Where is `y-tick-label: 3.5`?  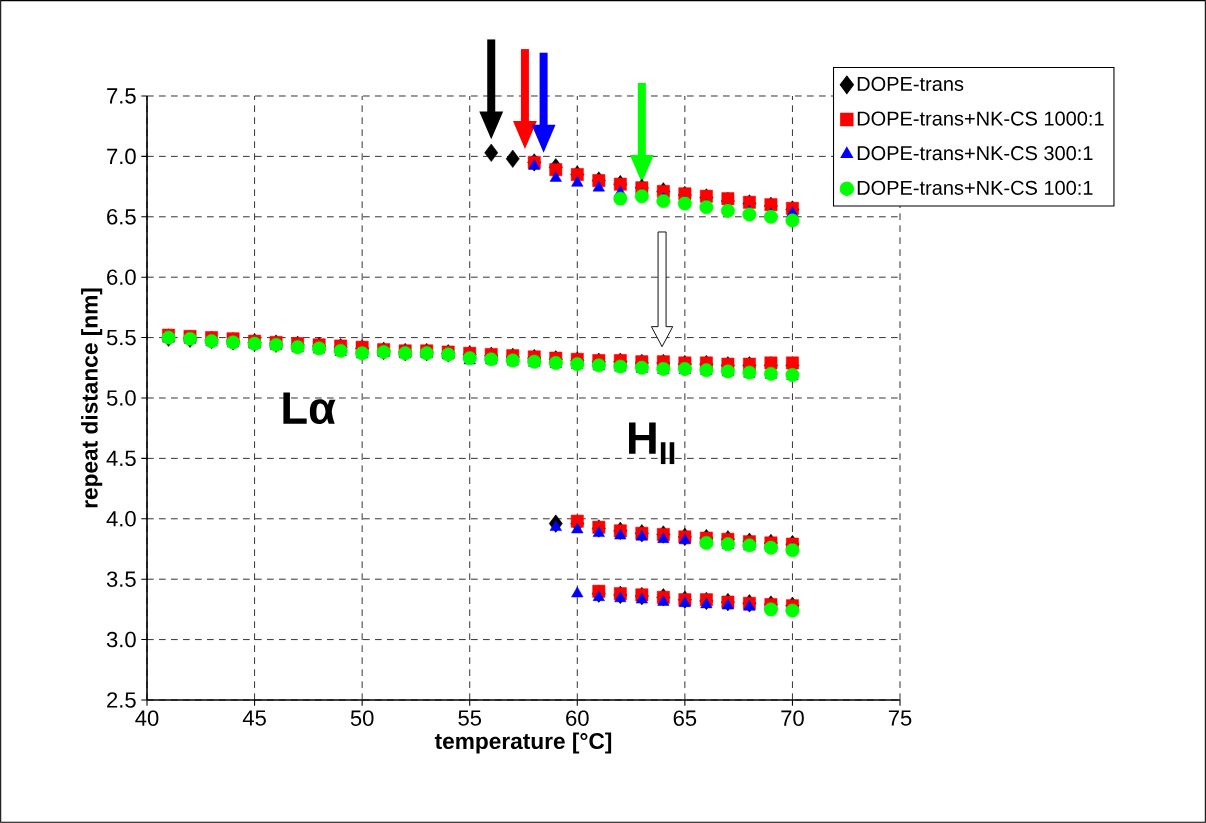 y-tick-label: 3.5 is located at coordinates (121, 579).